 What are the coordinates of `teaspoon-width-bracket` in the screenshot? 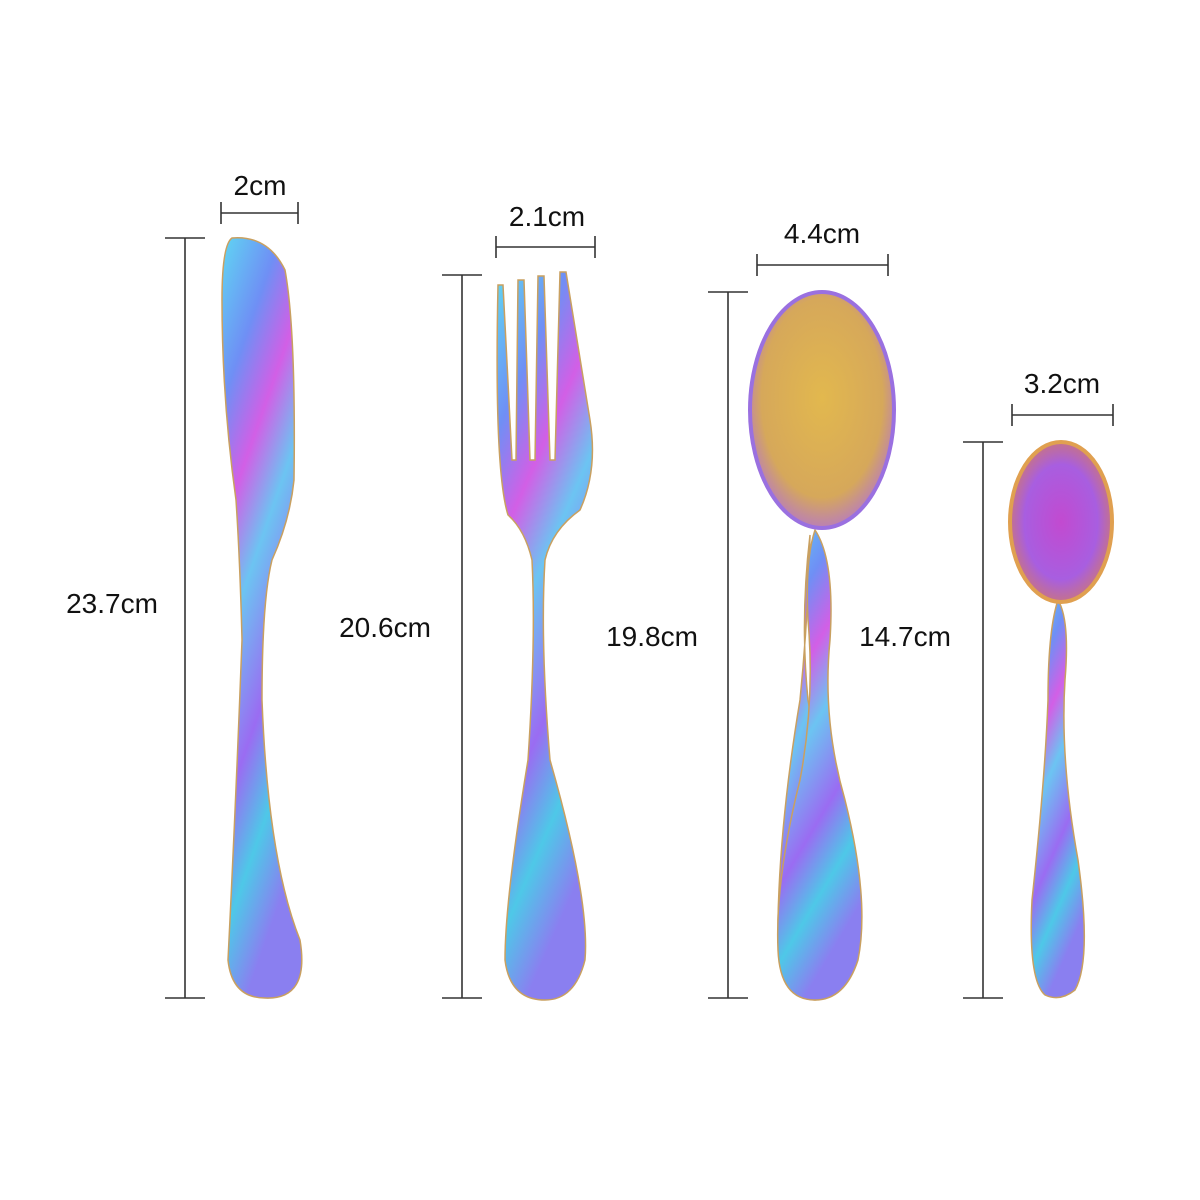 It's located at (1062, 415).